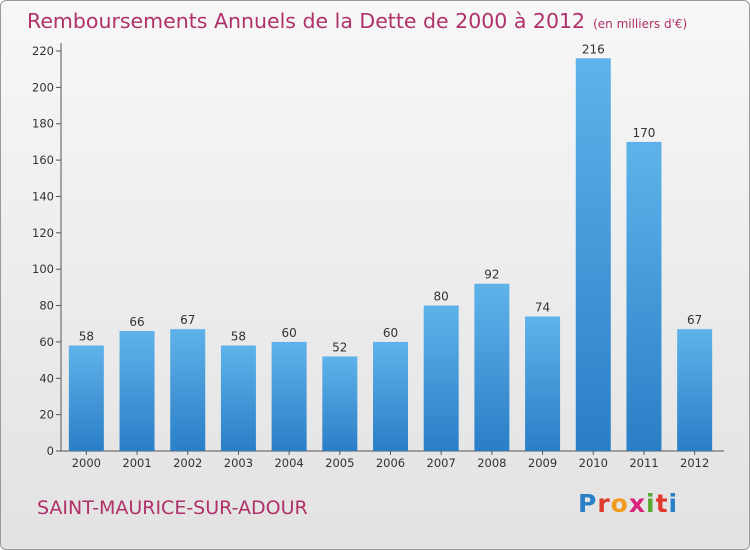  Describe the element at coordinates (339, 347) in the screenshot. I see `data-label: 52` at that location.